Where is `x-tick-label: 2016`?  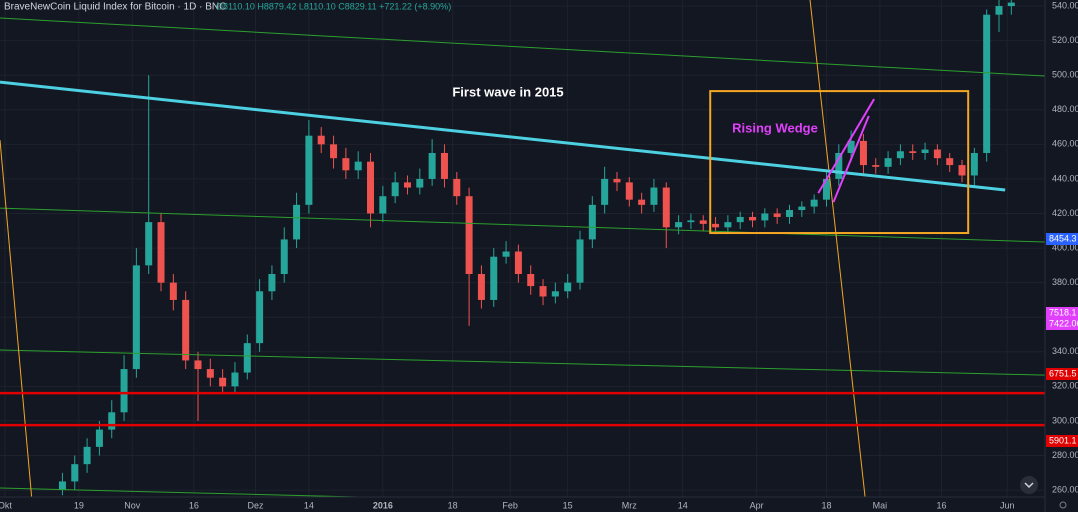 x-tick-label: 2016 is located at coordinates (383, 505).